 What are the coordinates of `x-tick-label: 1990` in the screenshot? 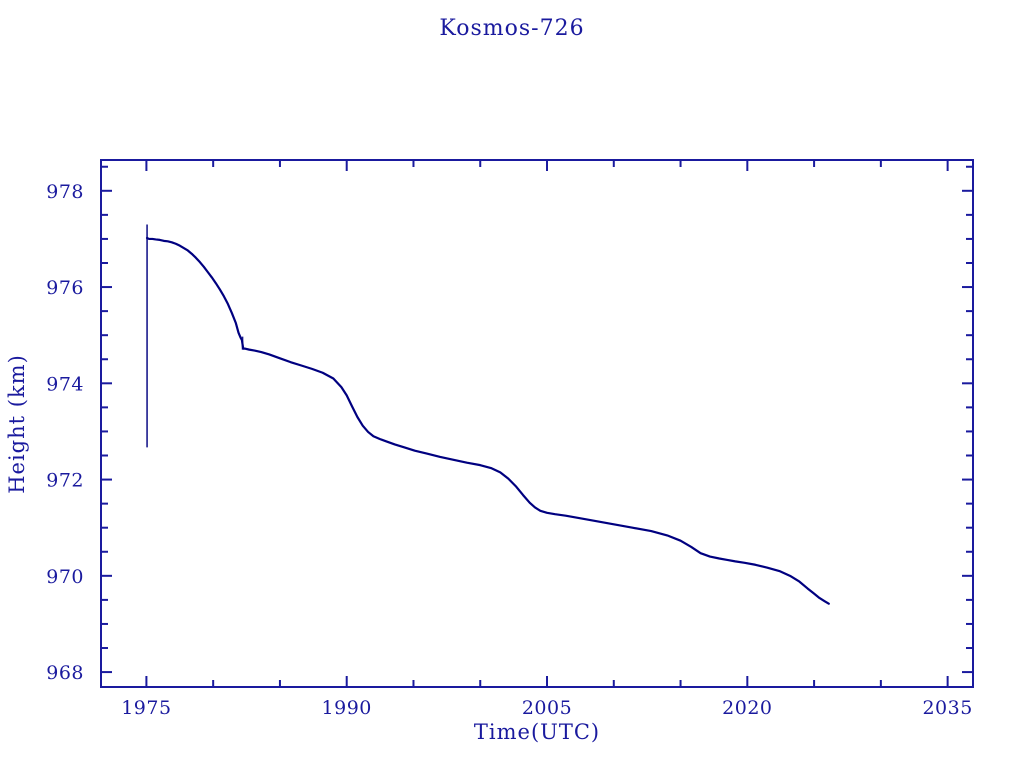 It's located at (347, 708).